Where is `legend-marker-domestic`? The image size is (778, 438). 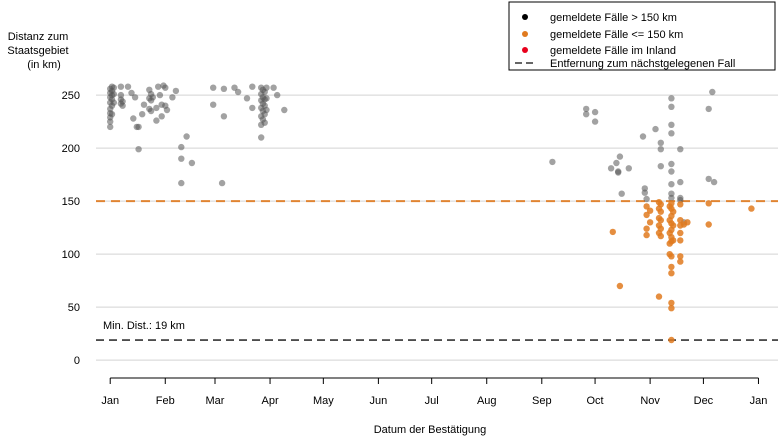 legend-marker-domestic is located at coordinates (525, 50).